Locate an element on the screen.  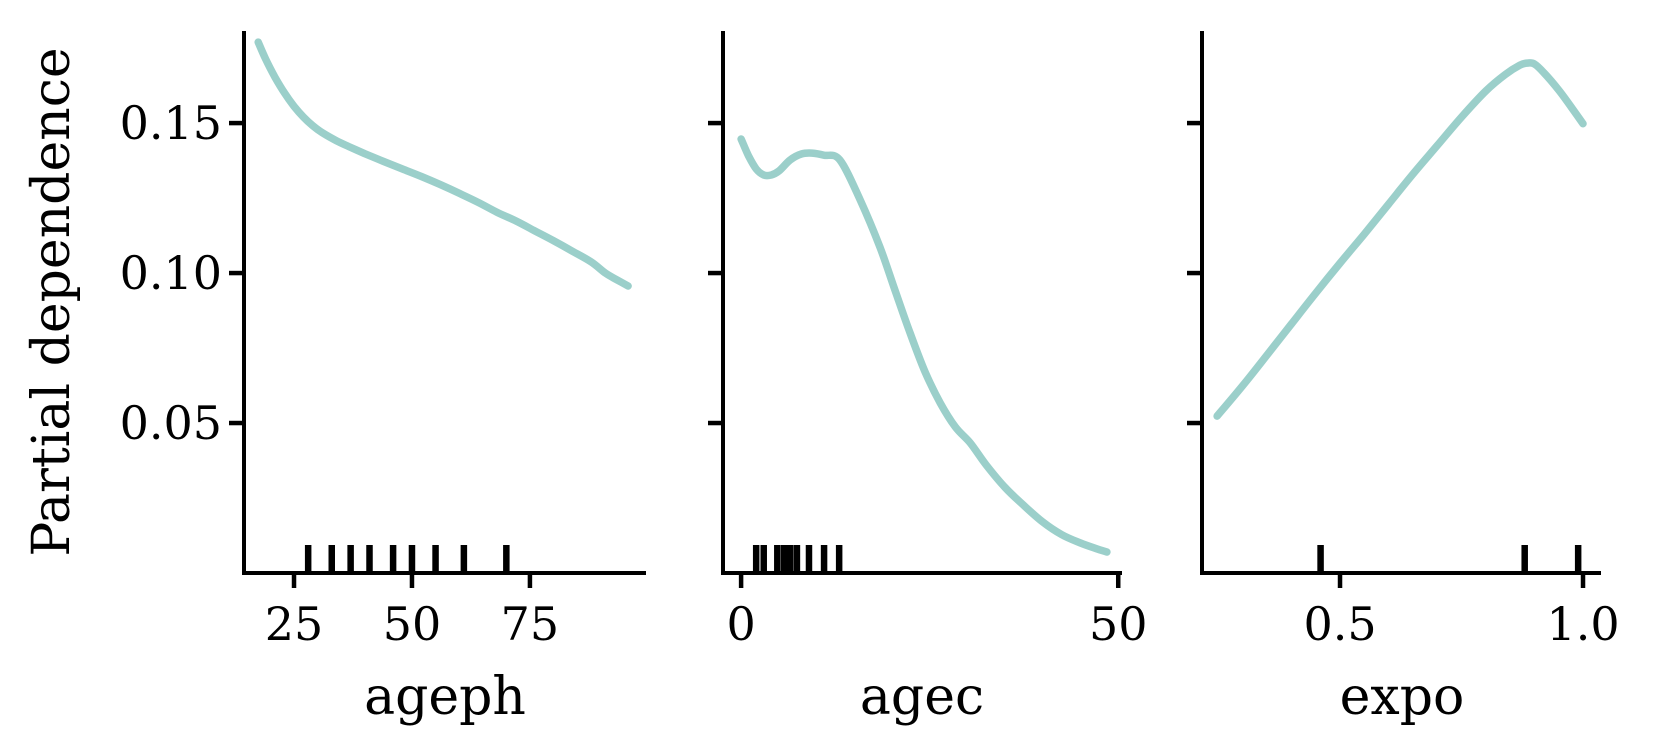
pdp-curve-expo is located at coordinates (1400, 239).